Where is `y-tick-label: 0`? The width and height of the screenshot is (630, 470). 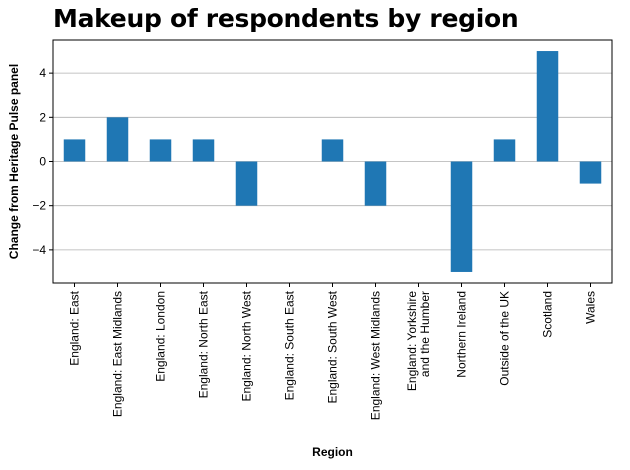
y-tick-label: 0 is located at coordinates (42, 162).